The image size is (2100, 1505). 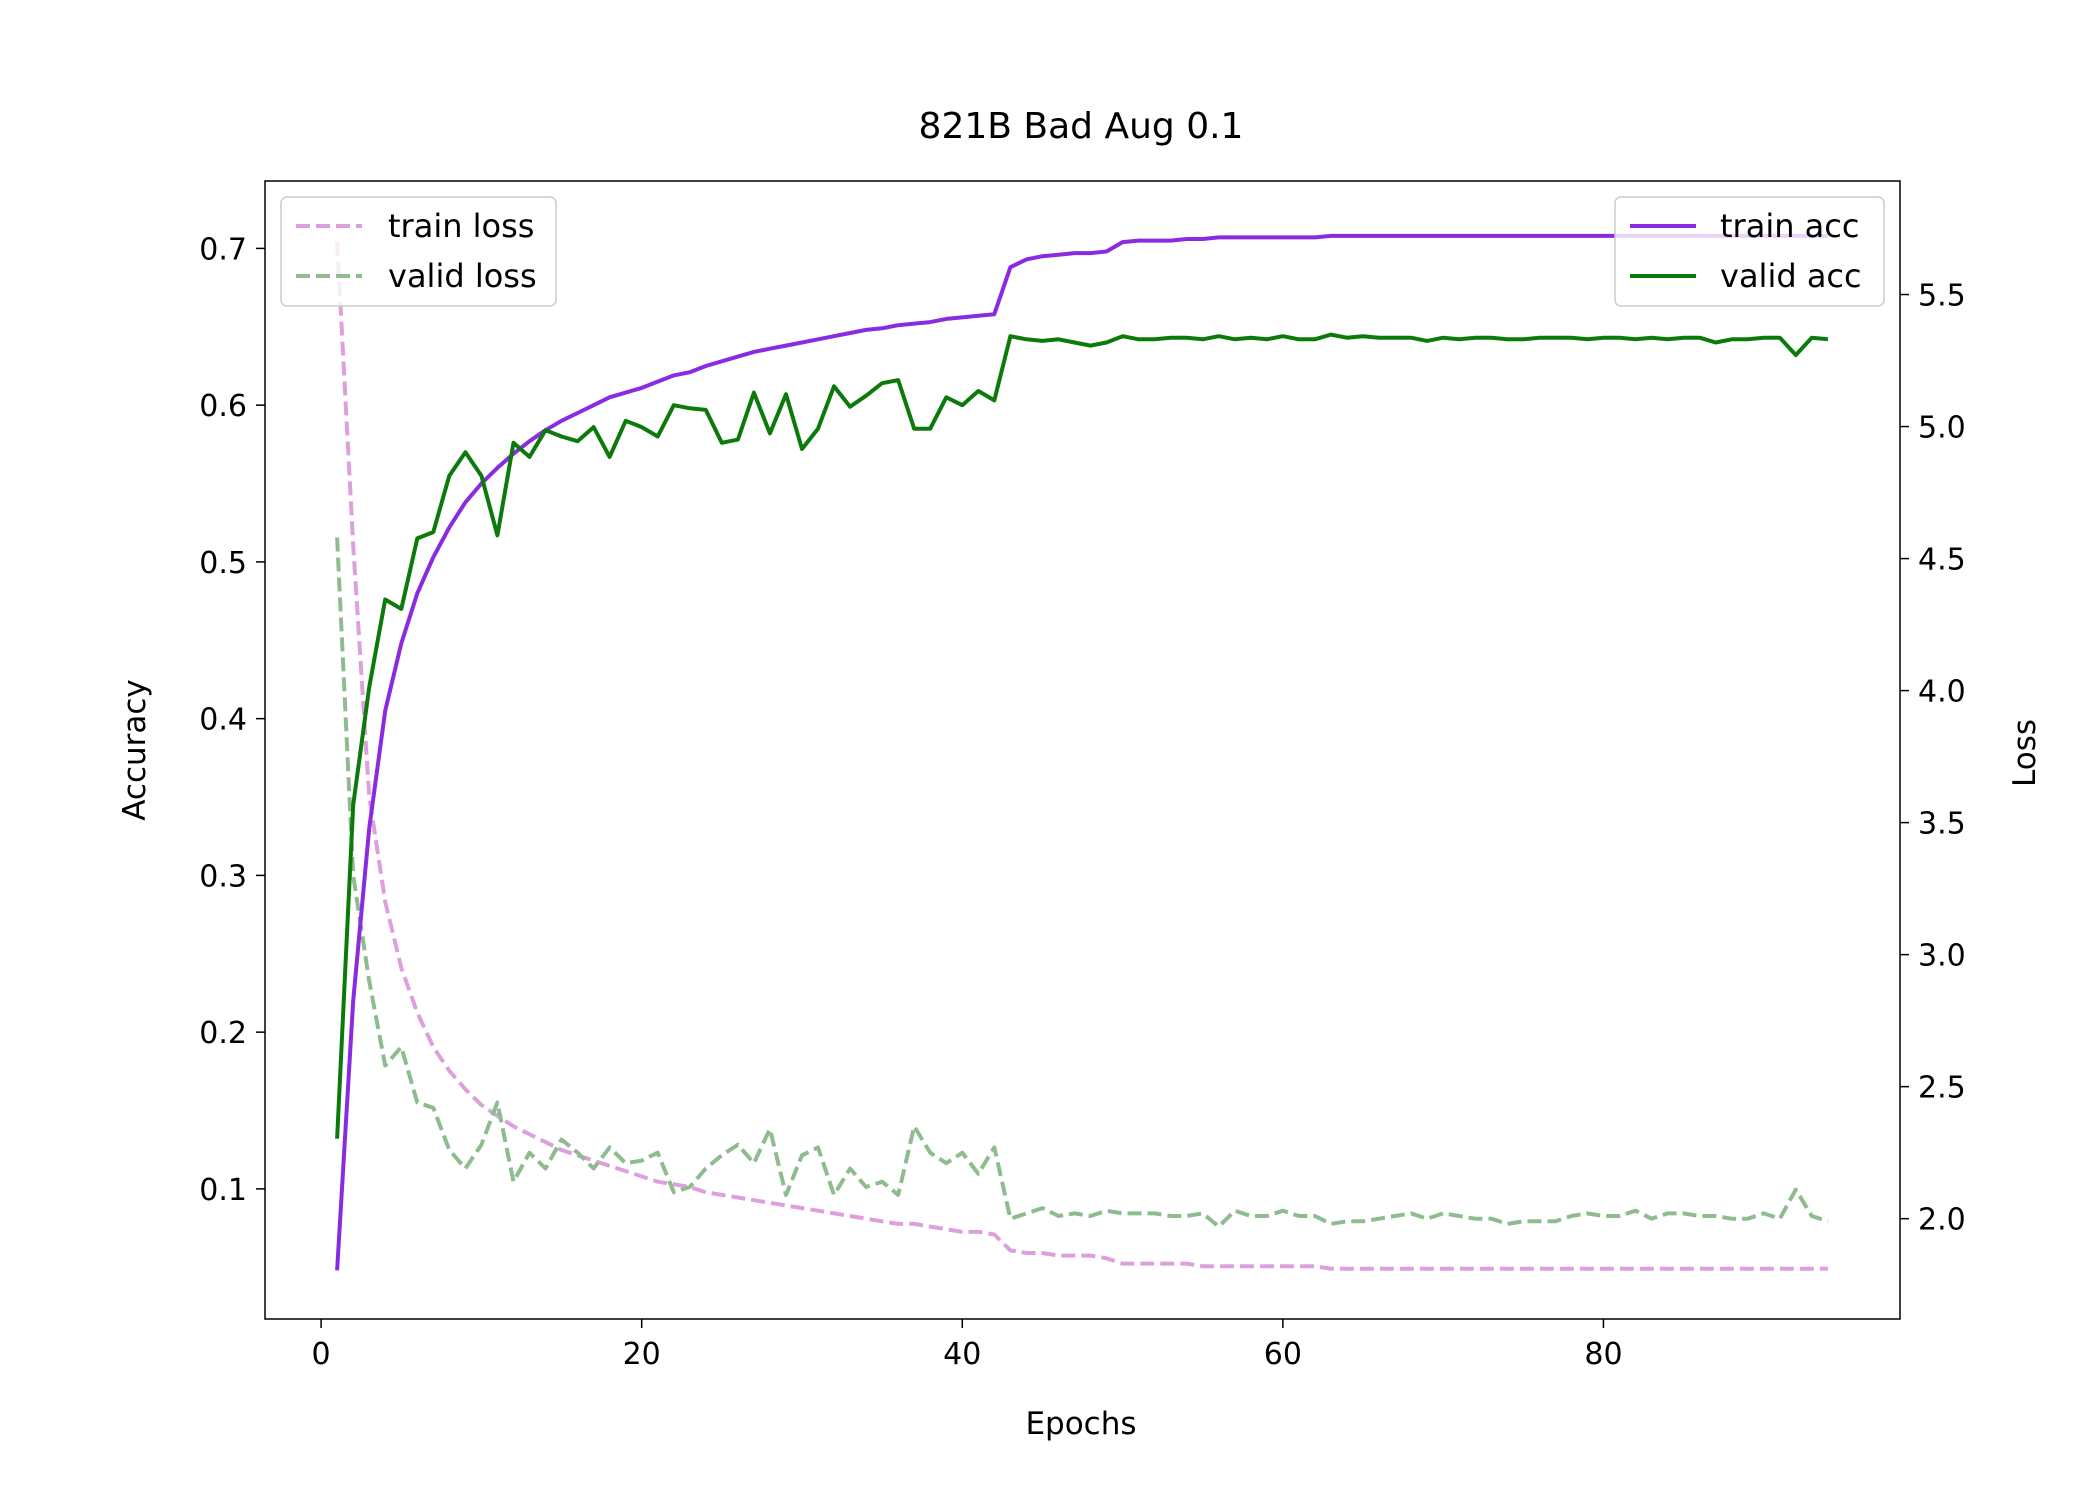 I want to click on right-y-tick-label: 2.0, so click(x=1942, y=1220).